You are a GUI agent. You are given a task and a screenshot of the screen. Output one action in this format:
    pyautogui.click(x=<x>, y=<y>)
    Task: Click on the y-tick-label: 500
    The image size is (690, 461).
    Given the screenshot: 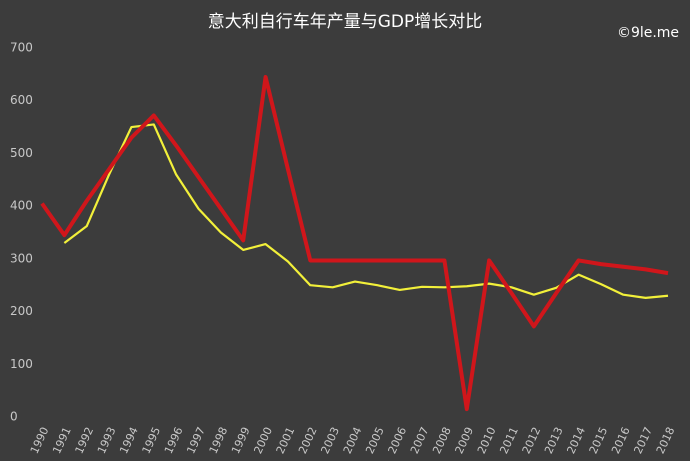 What is the action you would take?
    pyautogui.click(x=21, y=153)
    